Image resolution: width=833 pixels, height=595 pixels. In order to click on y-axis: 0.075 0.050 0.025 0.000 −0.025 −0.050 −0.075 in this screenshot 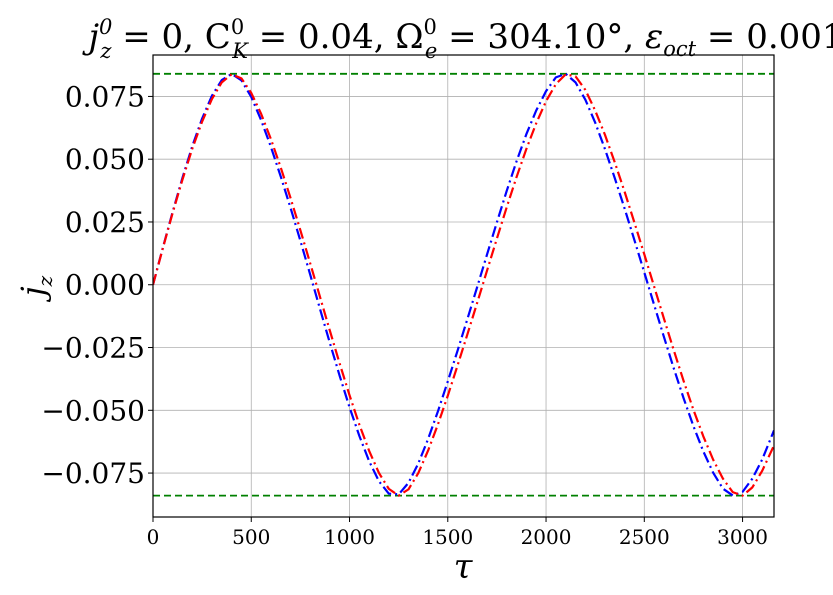, I will do `click(97, 285)`.